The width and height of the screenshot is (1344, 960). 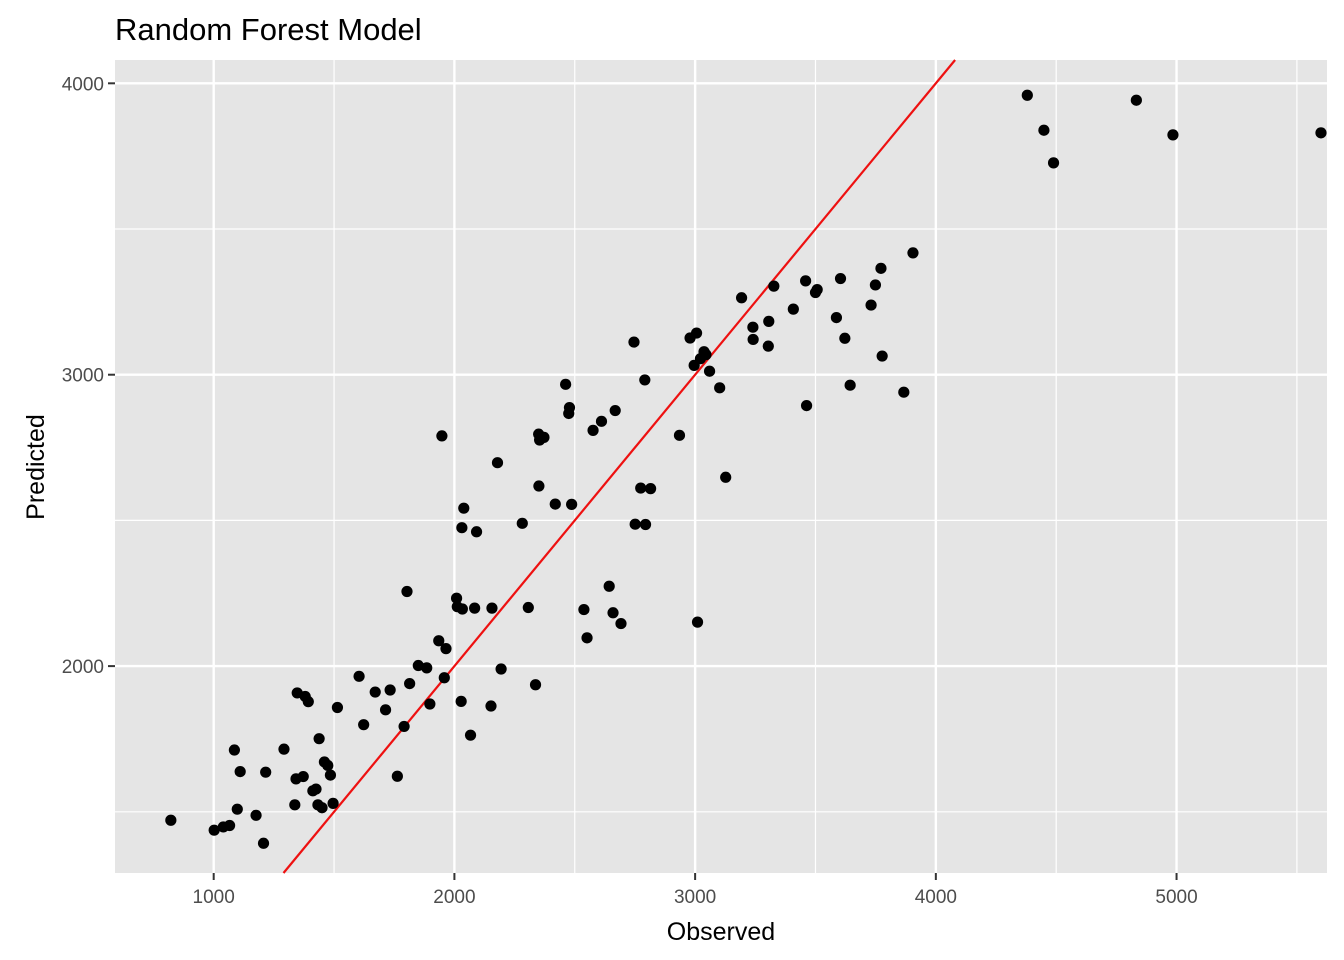 I want to click on y-tick-label-1: 3000, so click(x=83, y=376).